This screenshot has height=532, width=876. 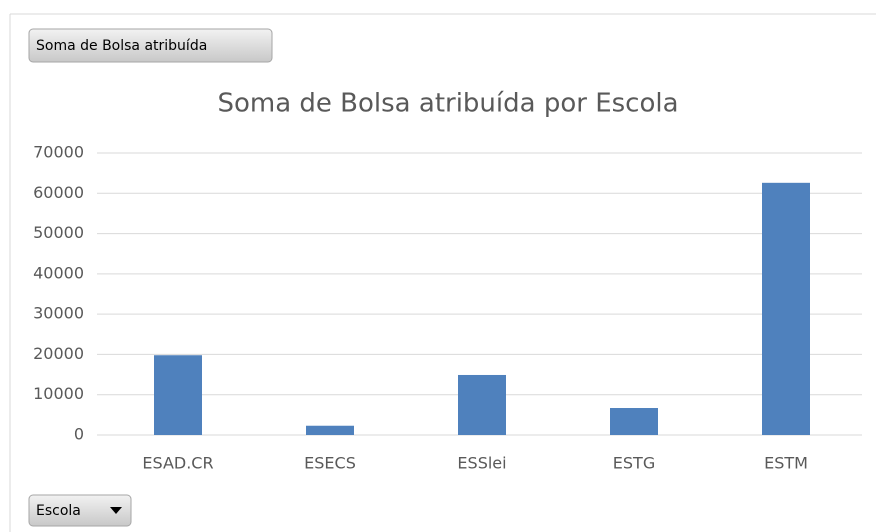 I want to click on x-tick-label: ESECS, so click(x=330, y=463).